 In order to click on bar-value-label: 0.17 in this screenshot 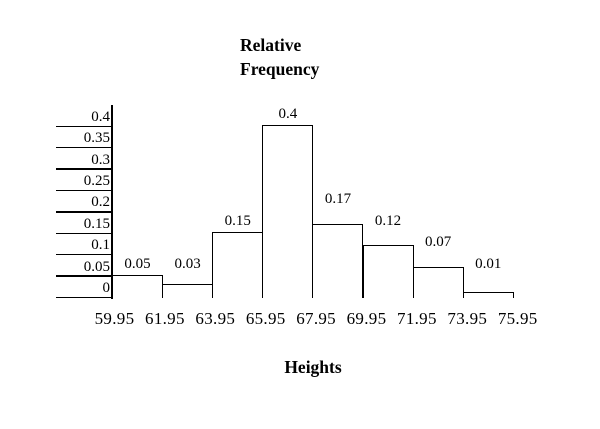, I will do `click(338, 199)`.